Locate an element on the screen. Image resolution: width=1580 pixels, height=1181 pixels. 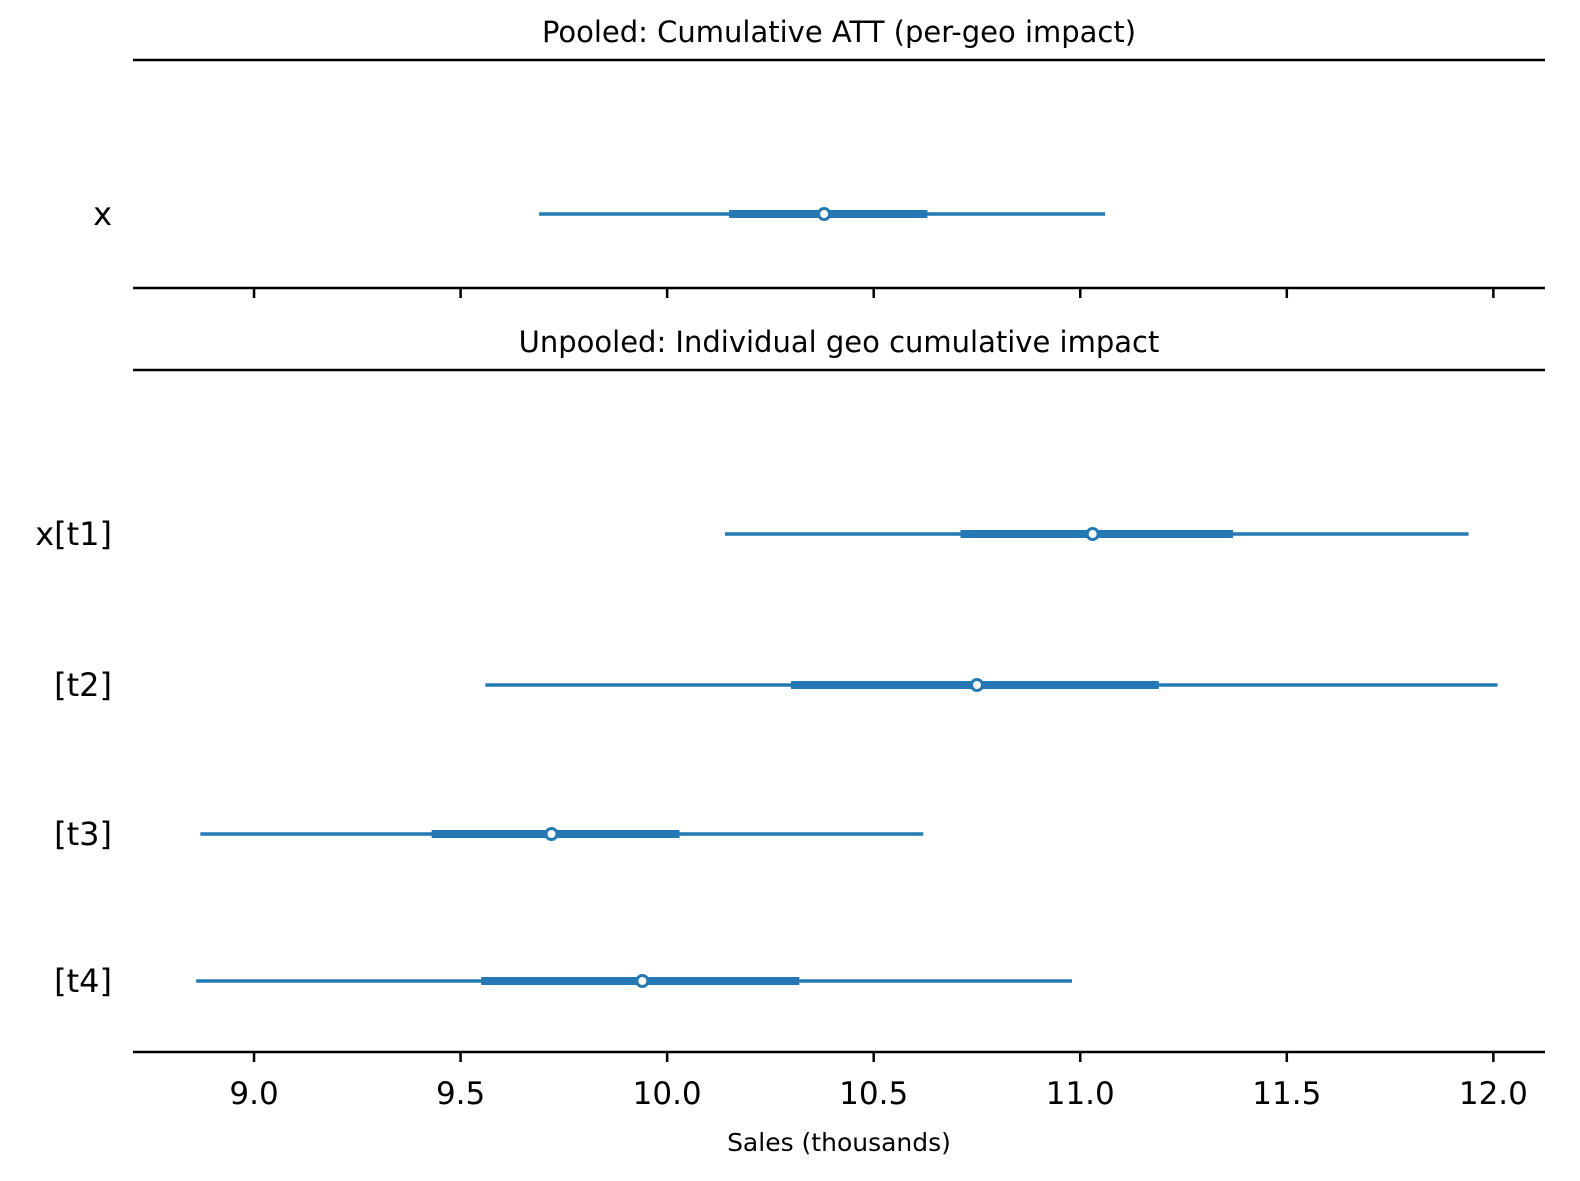
x-tick-label: 12.0 is located at coordinates (1493, 1094).